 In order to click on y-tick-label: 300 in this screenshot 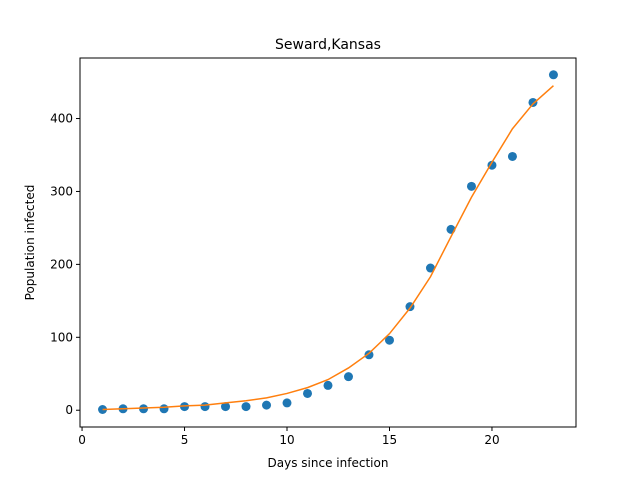, I will do `click(61, 191)`.